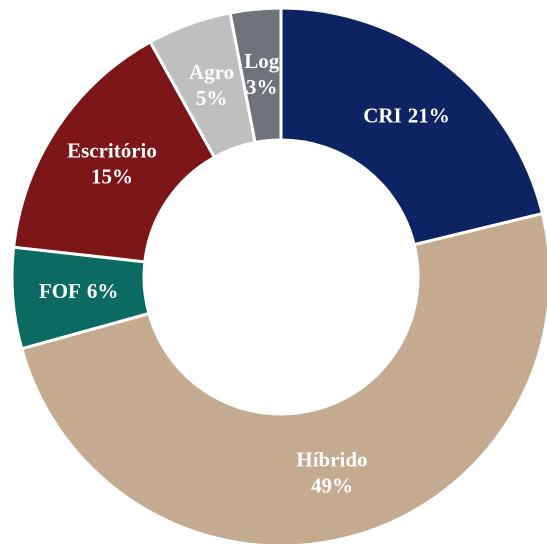 The image size is (547, 544). What do you see at coordinates (332, 485) in the screenshot?
I see `value-label: 49%` at bounding box center [332, 485].